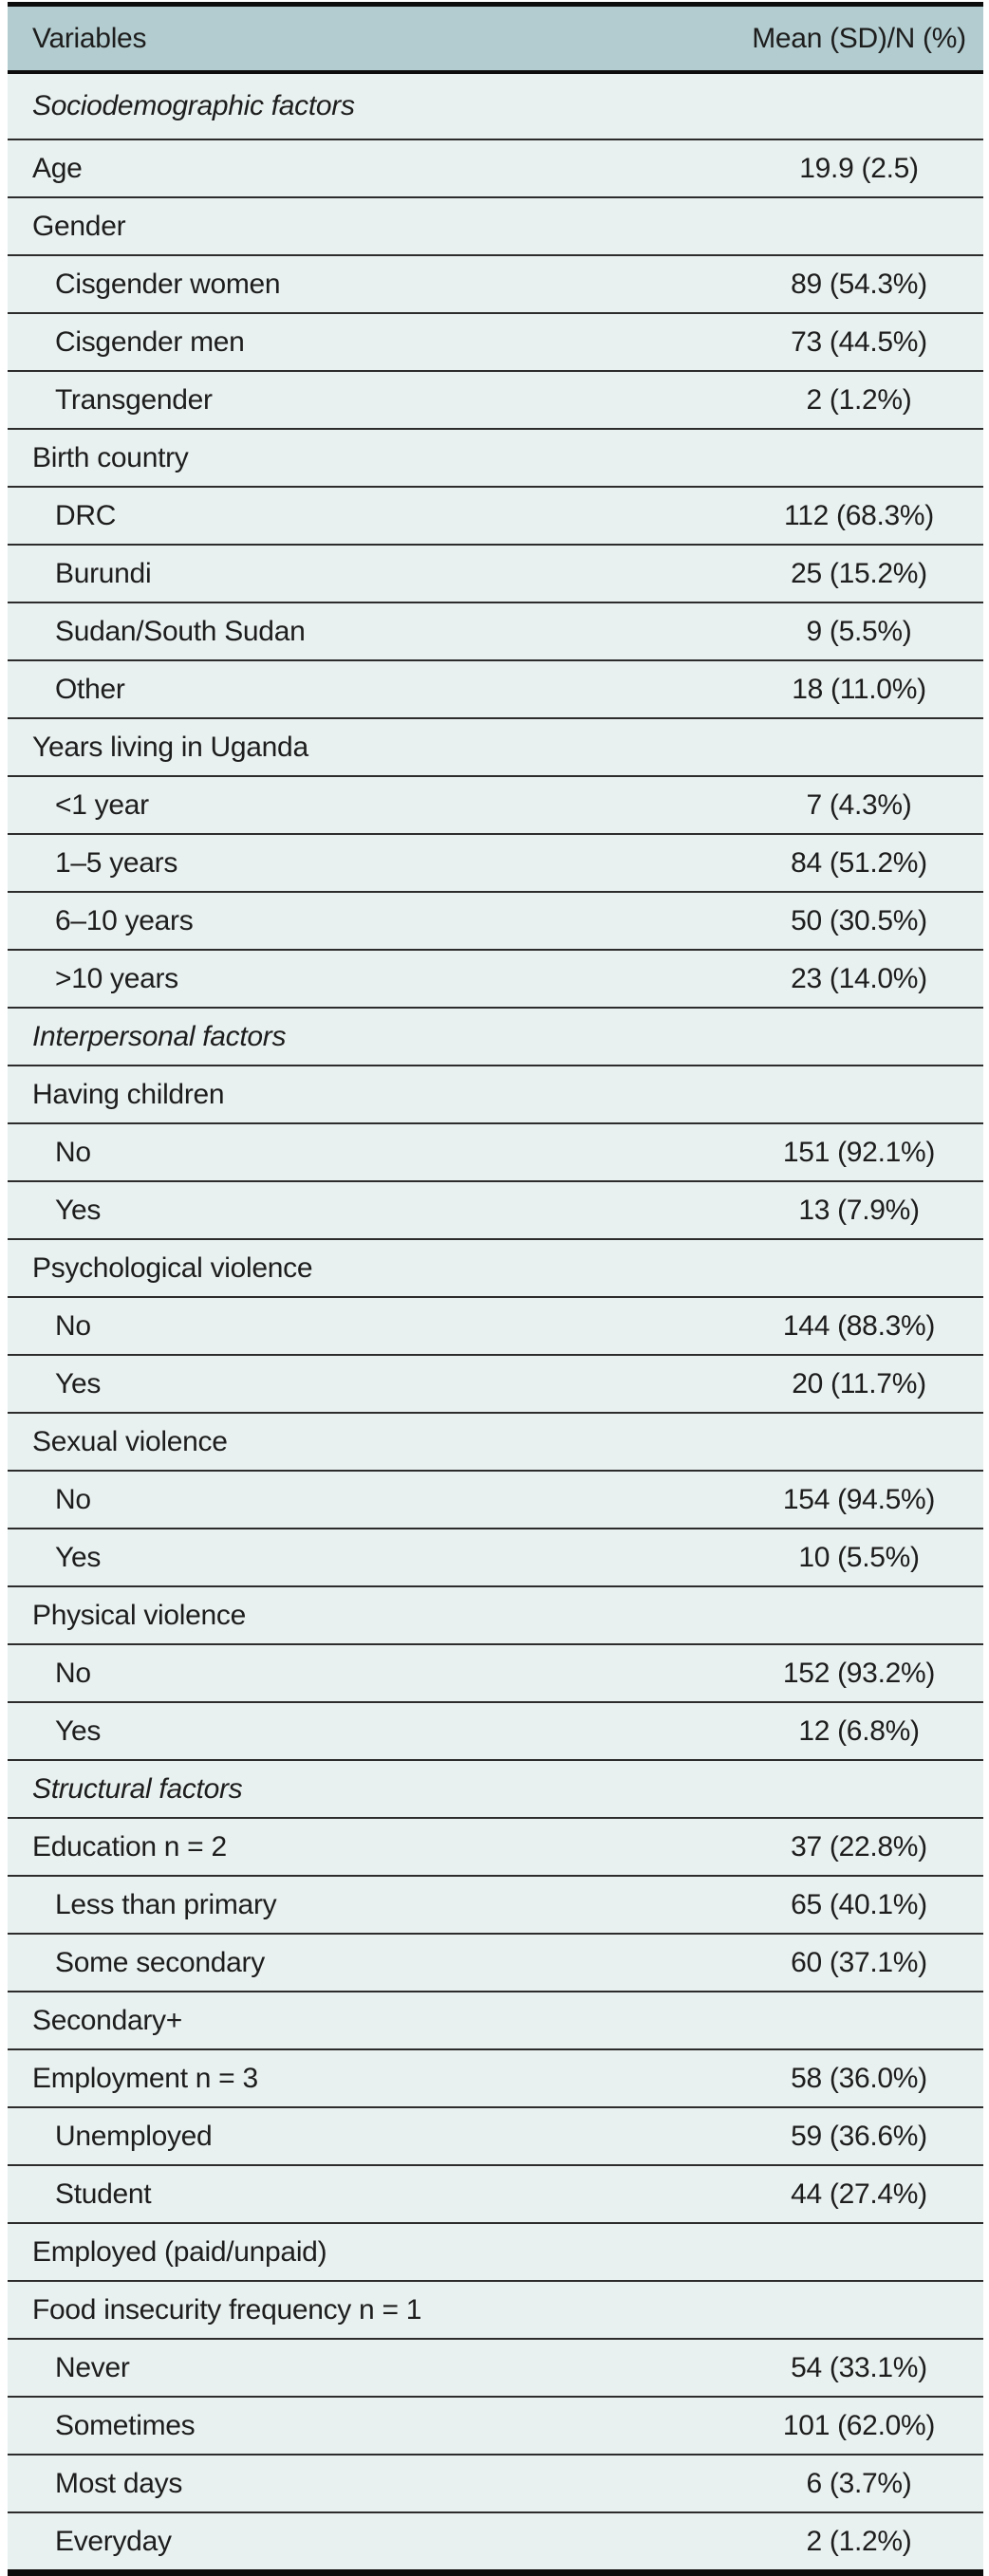  What do you see at coordinates (859, 1325) in the screenshot?
I see `value-cell: 144 (88.3%)` at bounding box center [859, 1325].